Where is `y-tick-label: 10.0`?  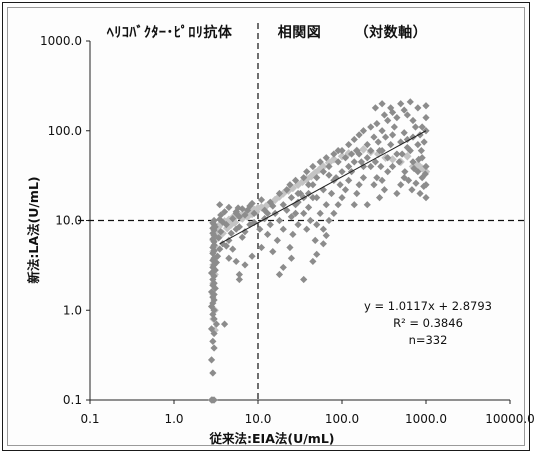 y-tick-label: 10.0 is located at coordinates (68, 221).